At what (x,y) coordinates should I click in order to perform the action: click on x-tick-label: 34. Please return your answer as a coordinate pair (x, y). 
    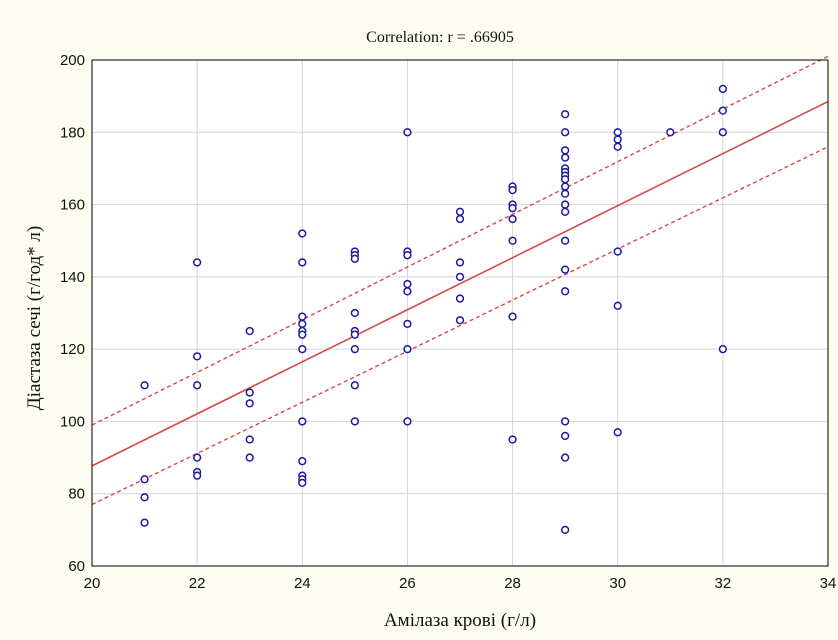
    Looking at the image, I should click on (828, 583).